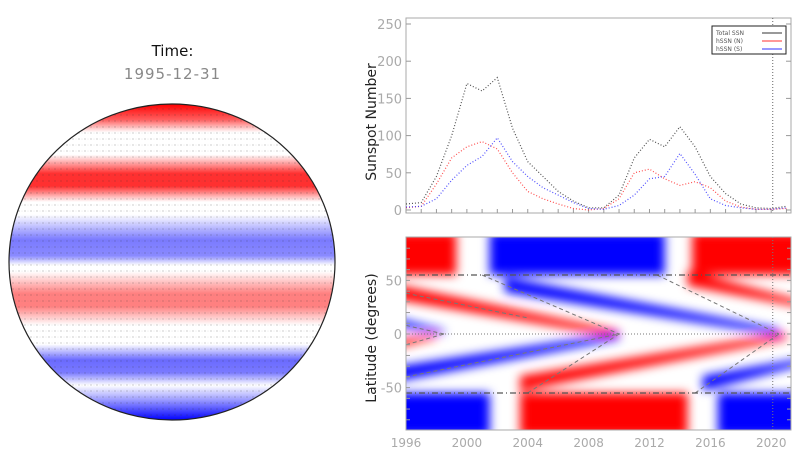 This screenshot has width=800, height=455. I want to click on series-line-total-ssn, so click(596, 143).